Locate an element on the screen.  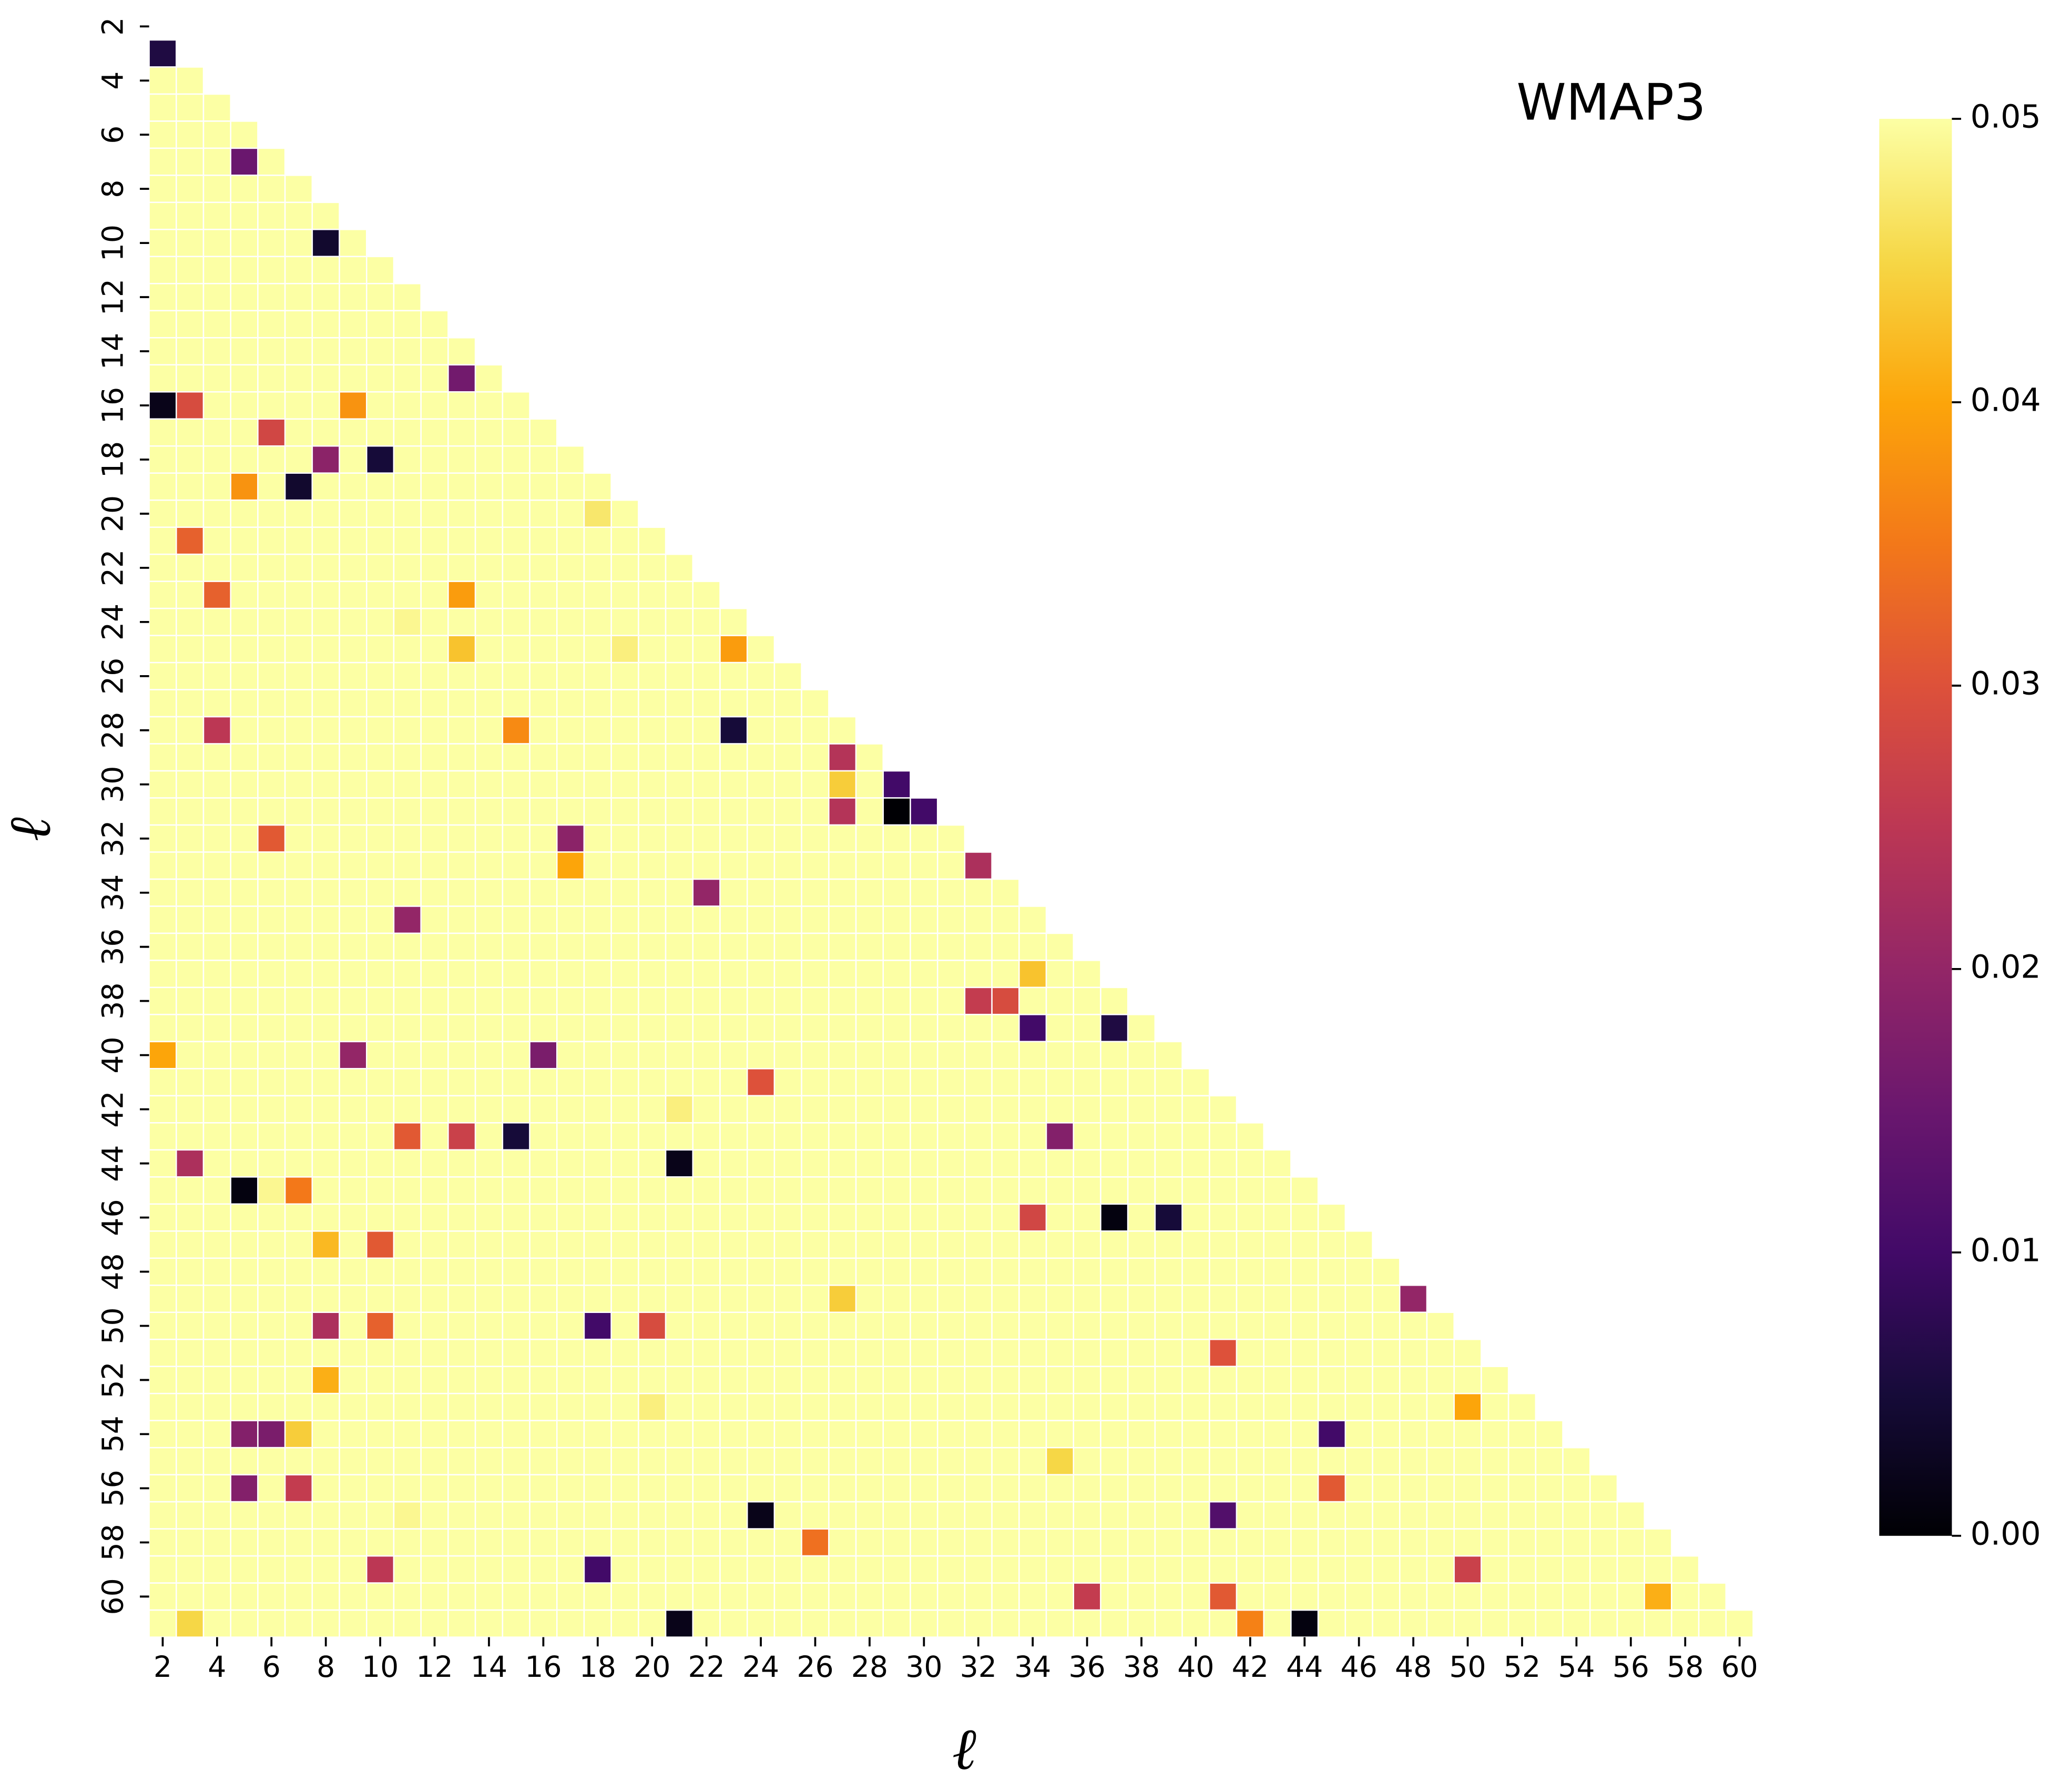
y-tick-label: 50 is located at coordinates (113, 1325).